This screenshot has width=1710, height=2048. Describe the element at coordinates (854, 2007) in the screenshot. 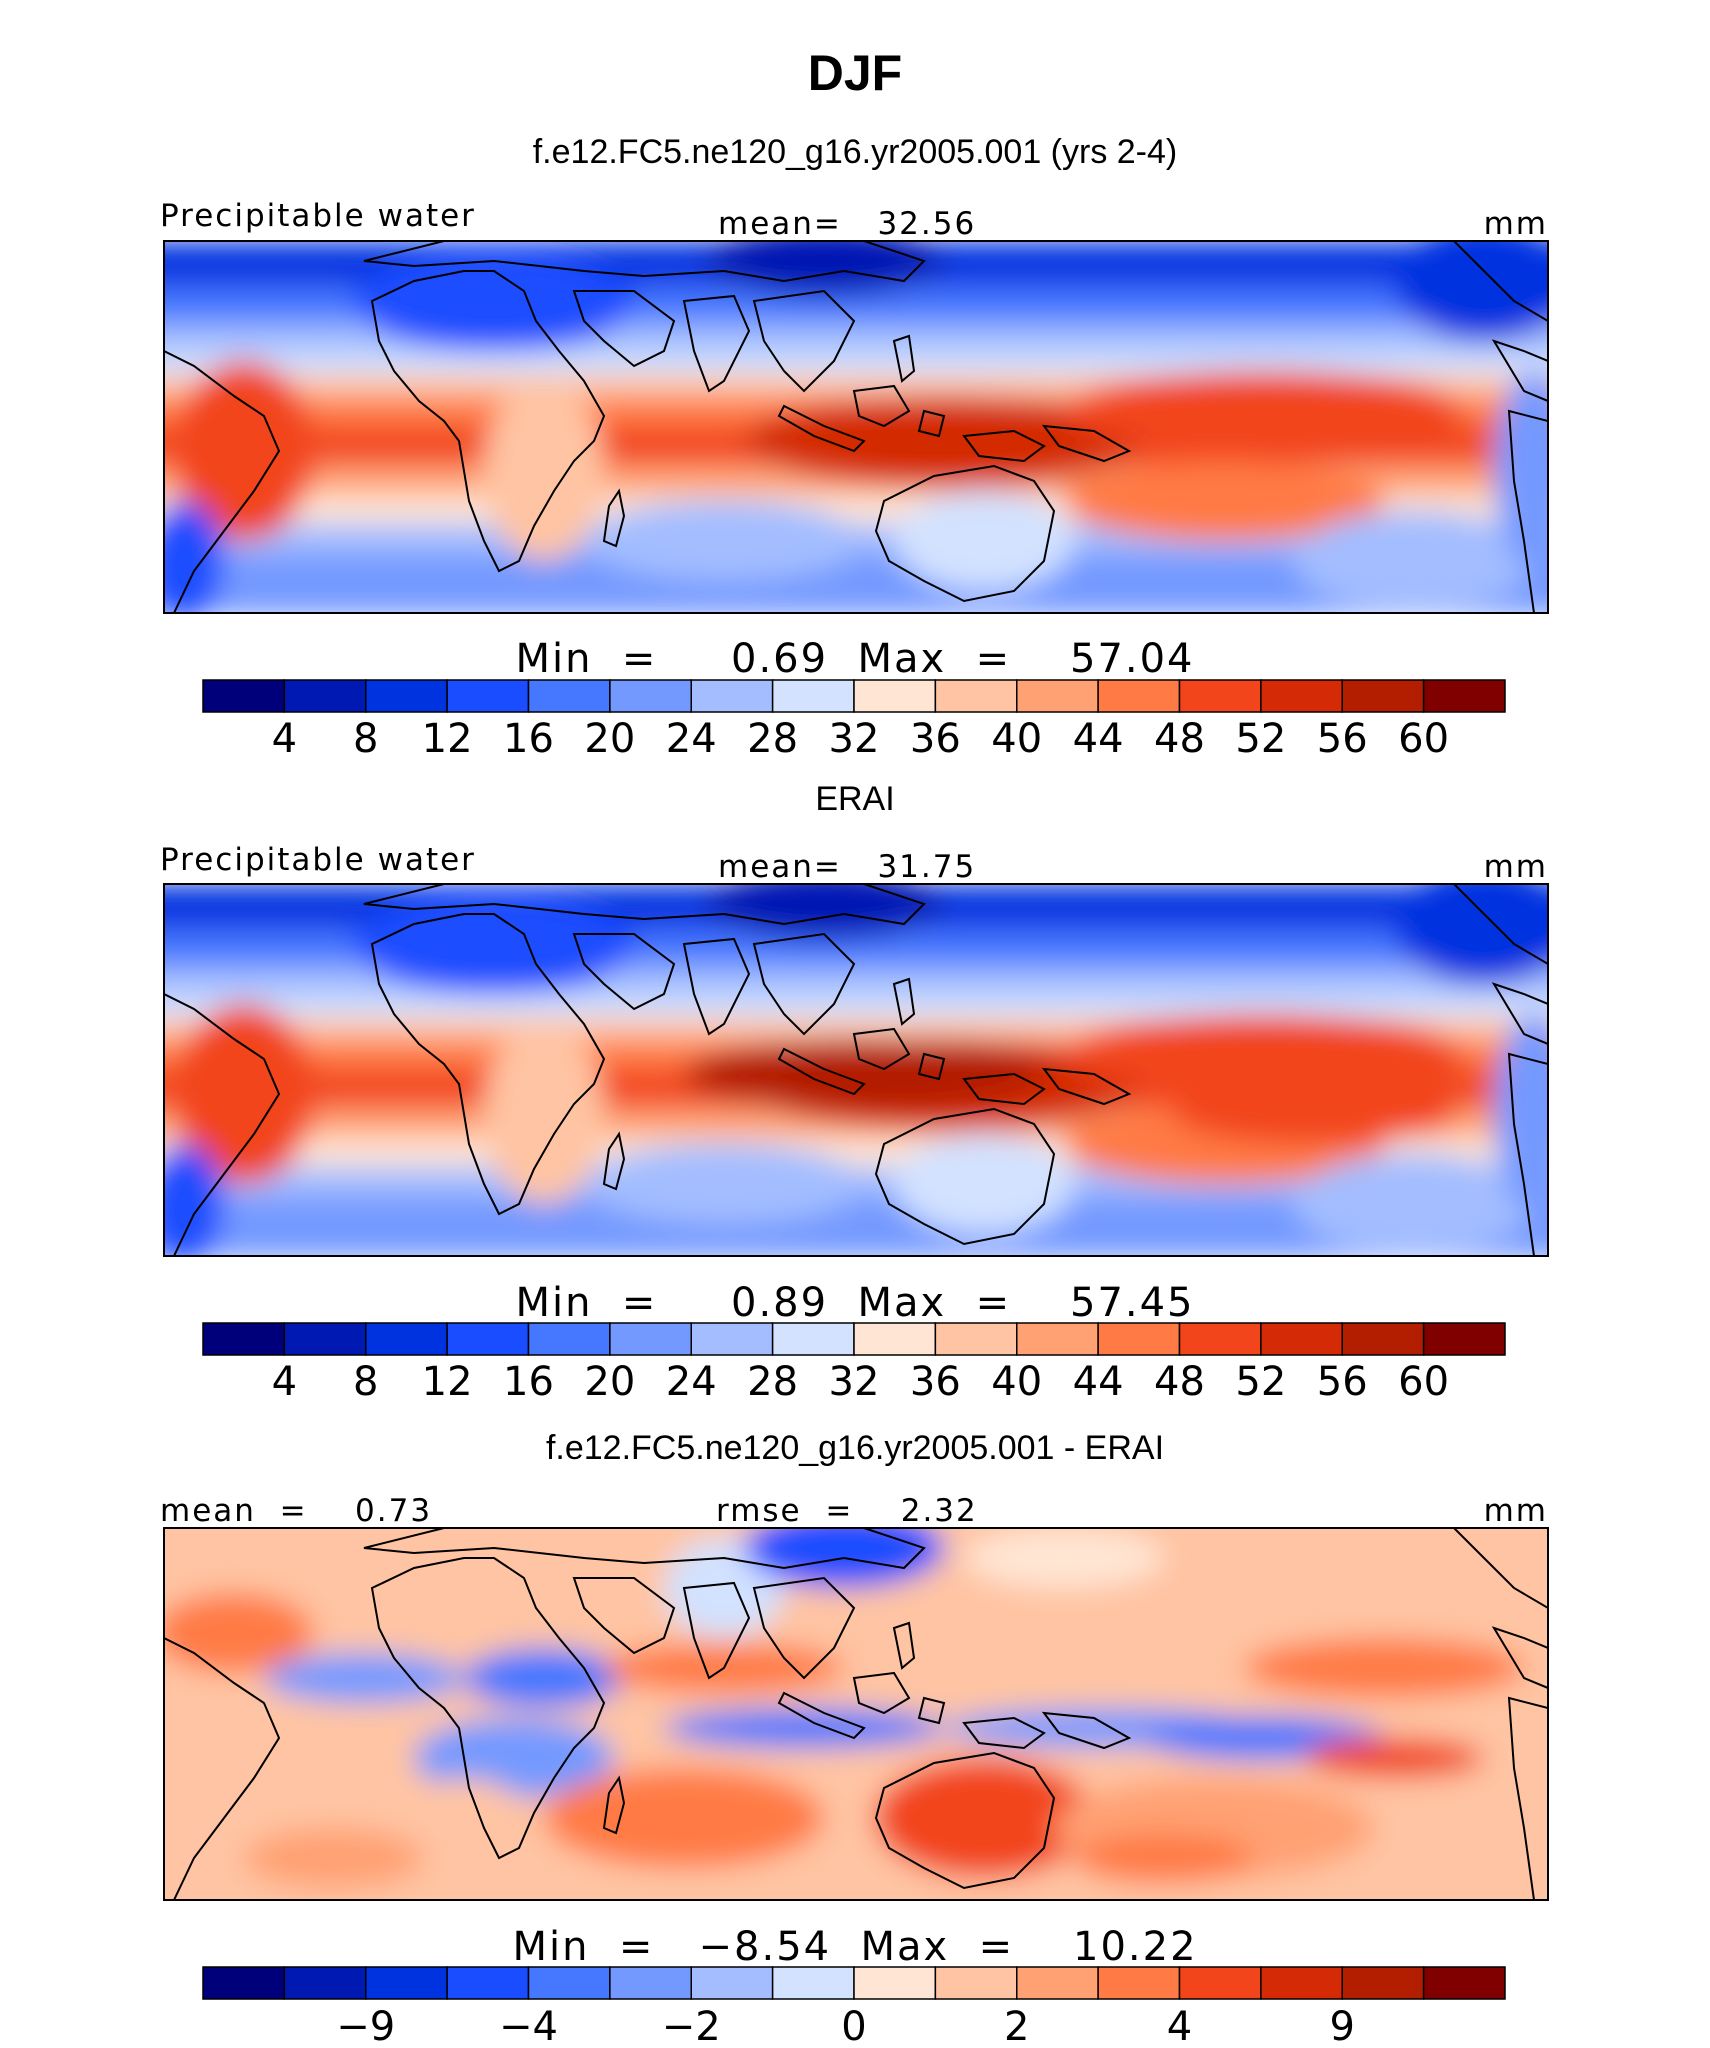

I see `colorbar: −9 −4 −2 0 2 4 9` at that location.